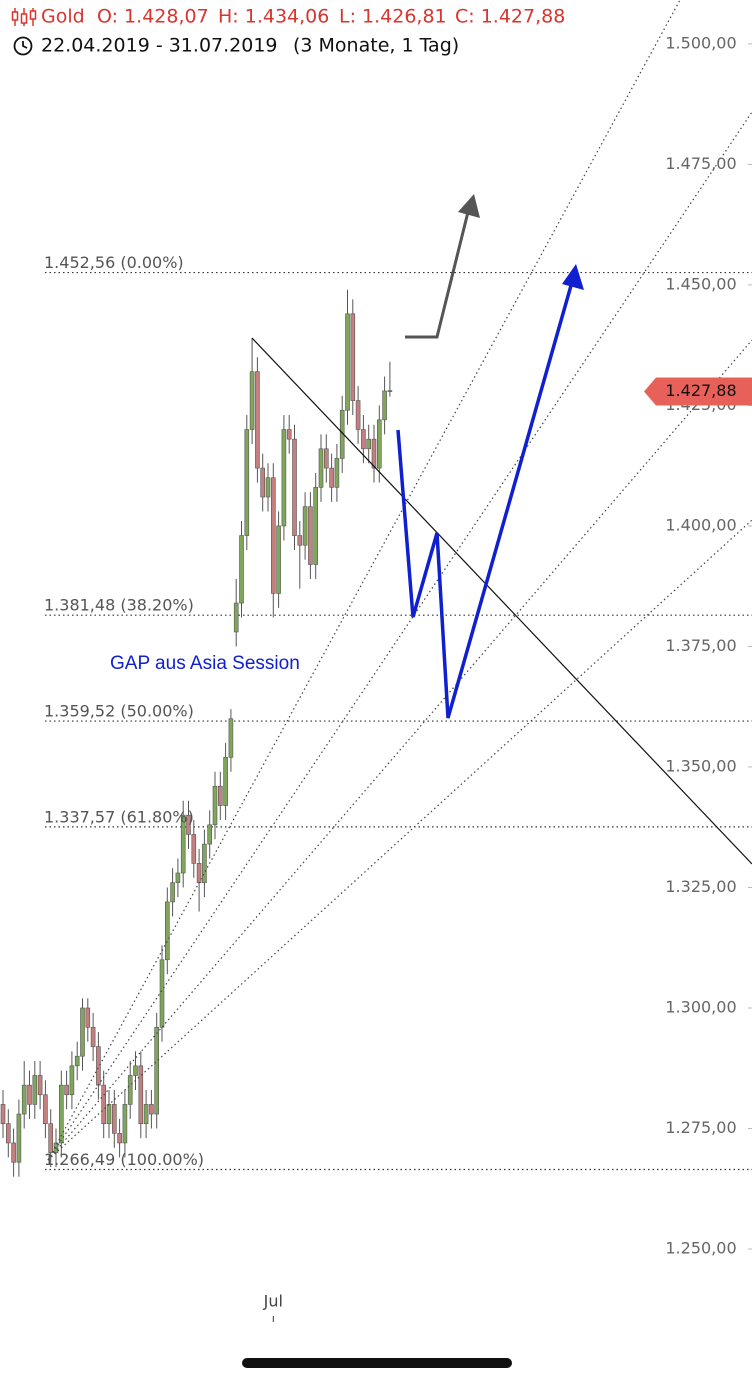 This screenshot has width=752, height=1383. What do you see at coordinates (700, 42) in the screenshot?
I see `y-tick-label: 1.500,00` at bounding box center [700, 42].